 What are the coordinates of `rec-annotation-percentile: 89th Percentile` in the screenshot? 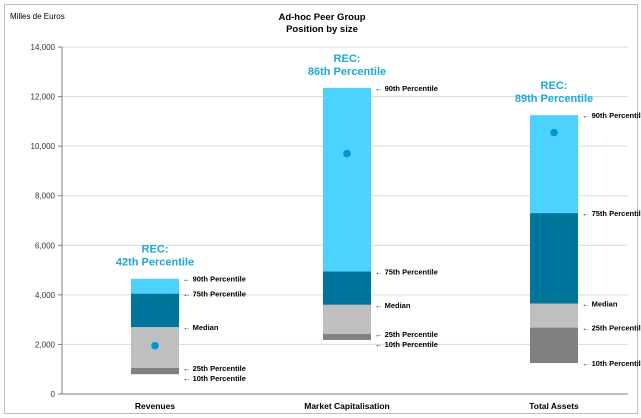 It's located at (554, 99).